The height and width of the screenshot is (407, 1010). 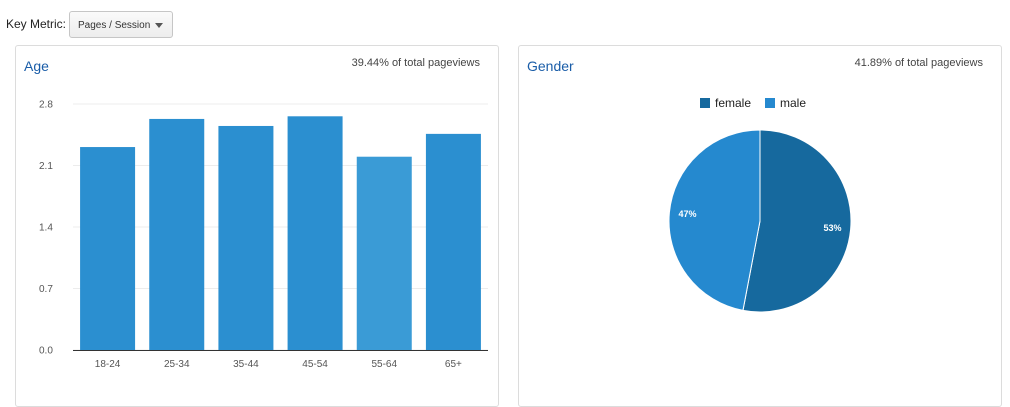 What do you see at coordinates (46, 351) in the screenshot?
I see `y-tick-label: 0.0` at bounding box center [46, 351].